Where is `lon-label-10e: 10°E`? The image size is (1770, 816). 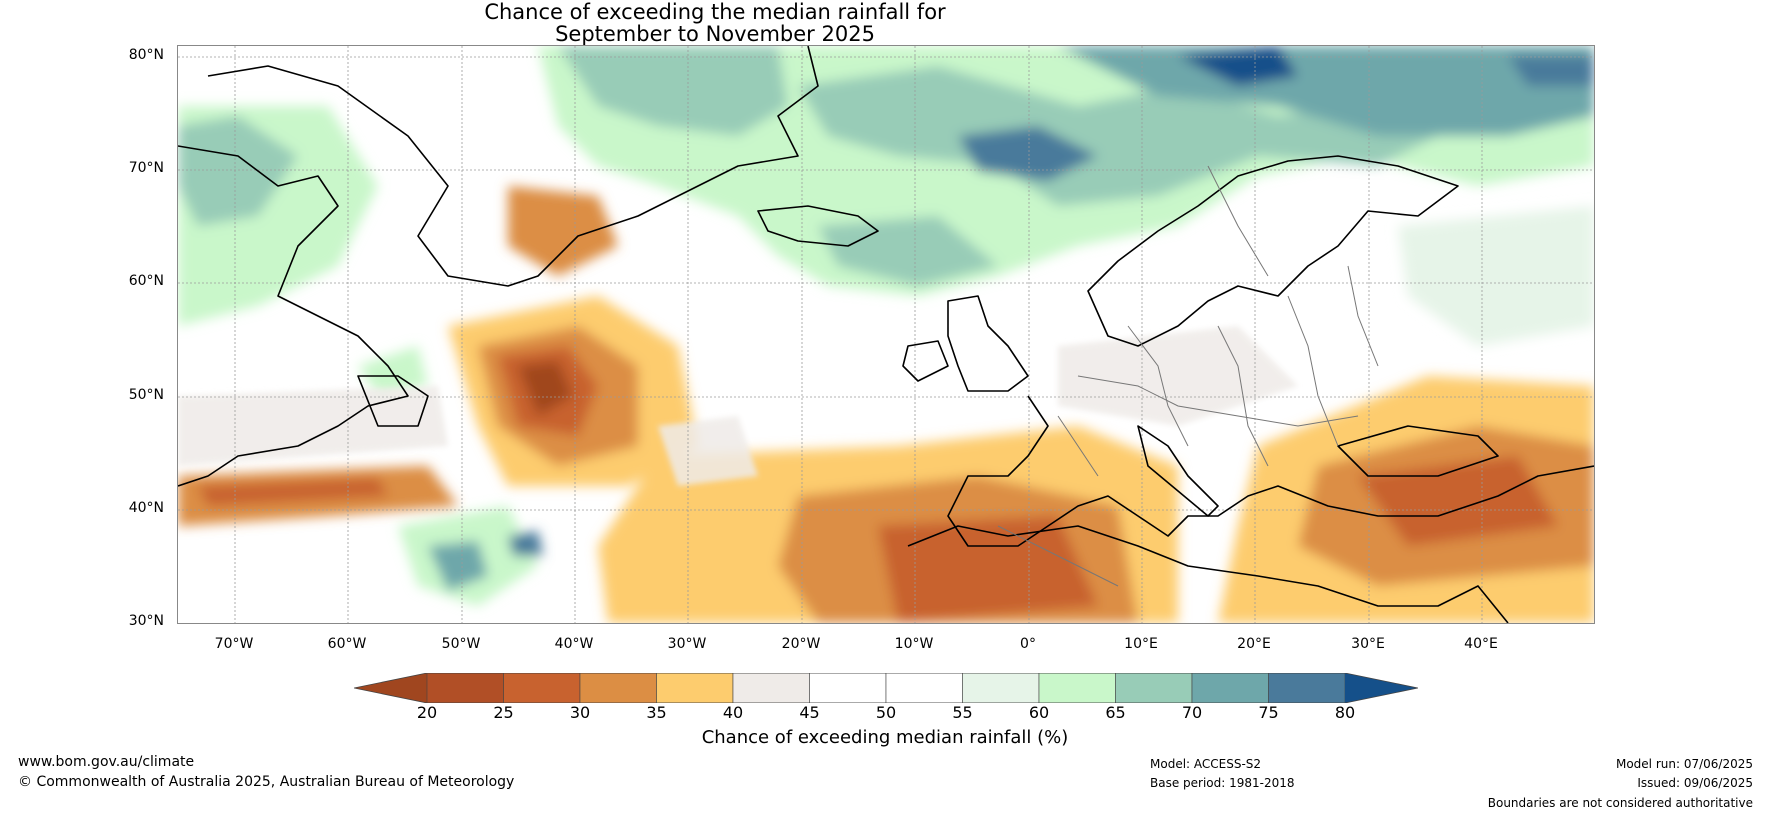
lon-label-10e: 10°E is located at coordinates (1141, 644).